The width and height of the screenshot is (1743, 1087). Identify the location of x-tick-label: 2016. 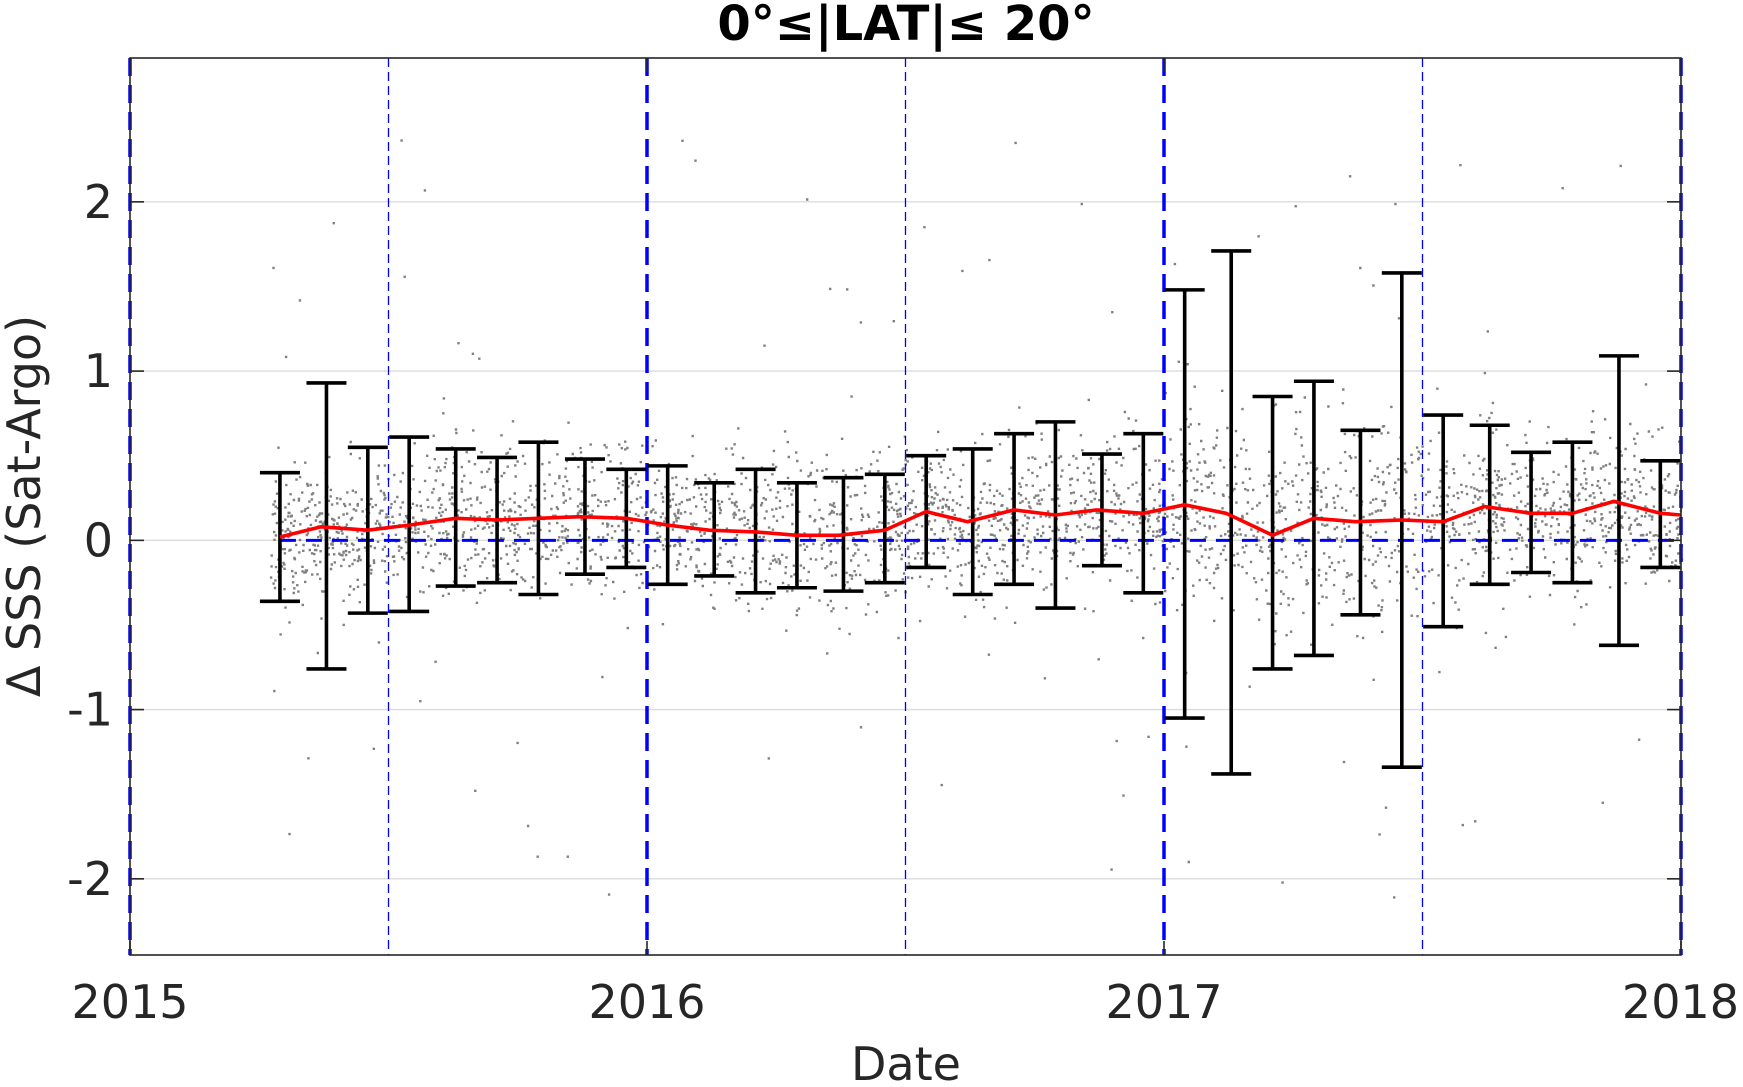
(646, 1002).